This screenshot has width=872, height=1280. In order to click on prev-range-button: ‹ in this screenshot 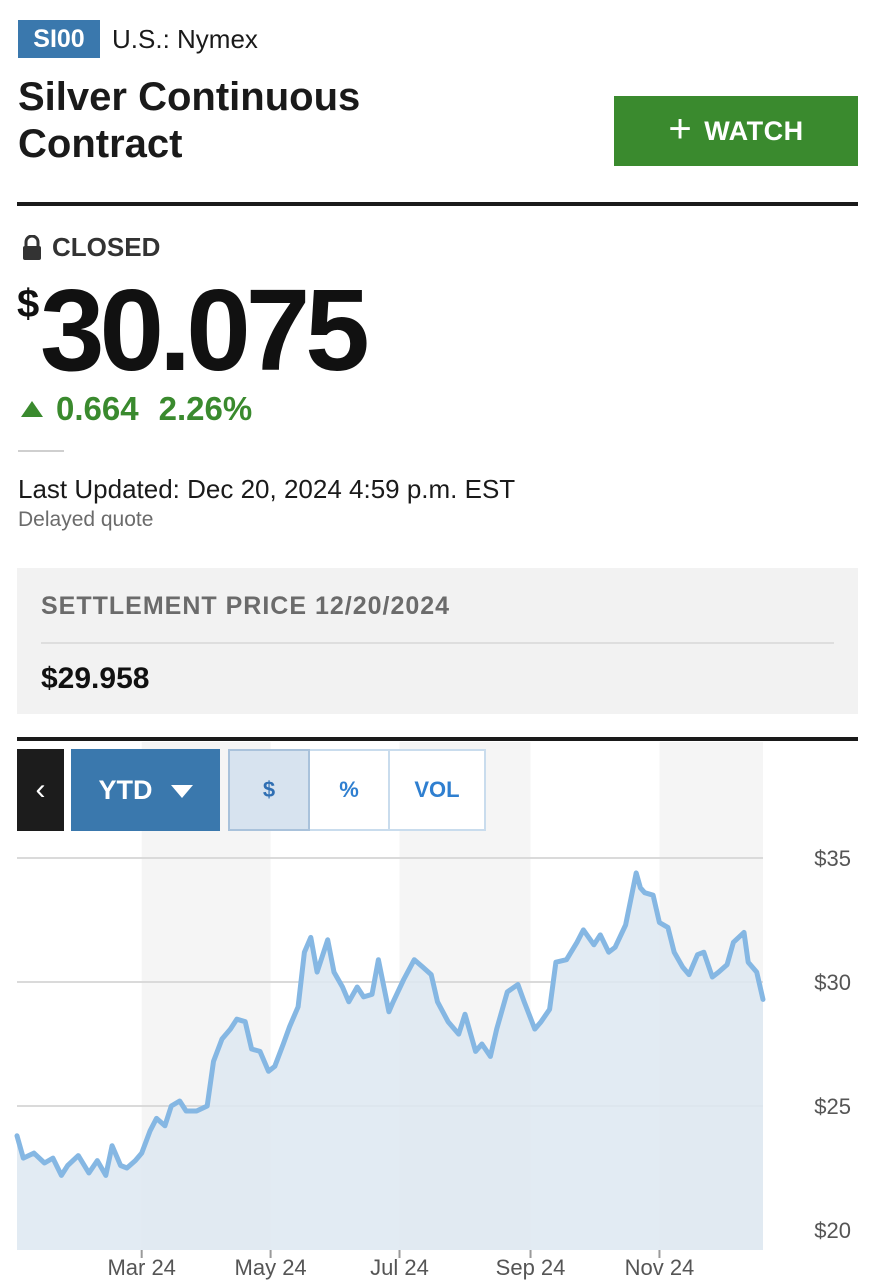, I will do `click(40, 790)`.